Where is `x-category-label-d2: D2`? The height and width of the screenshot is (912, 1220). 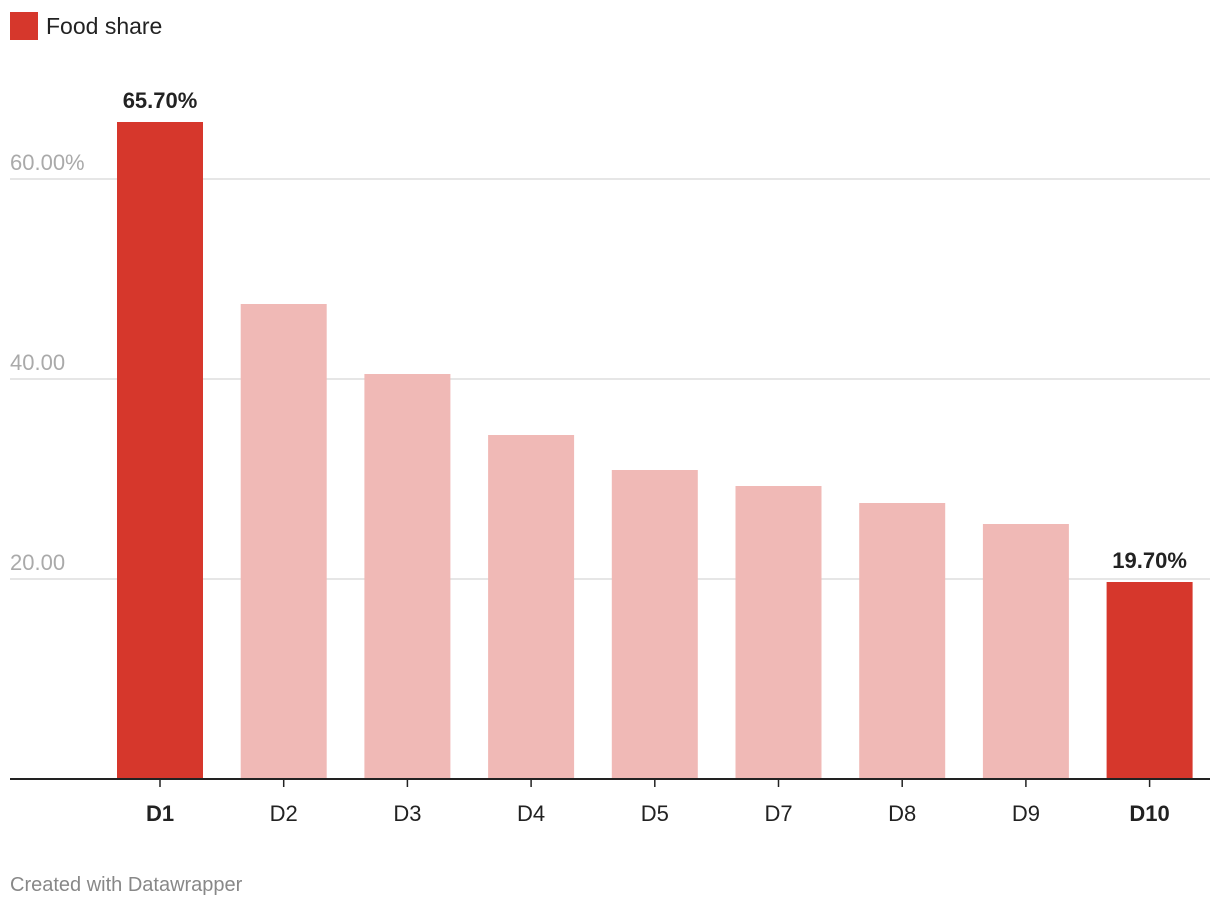
x-category-label-d2: D2 is located at coordinates (284, 813).